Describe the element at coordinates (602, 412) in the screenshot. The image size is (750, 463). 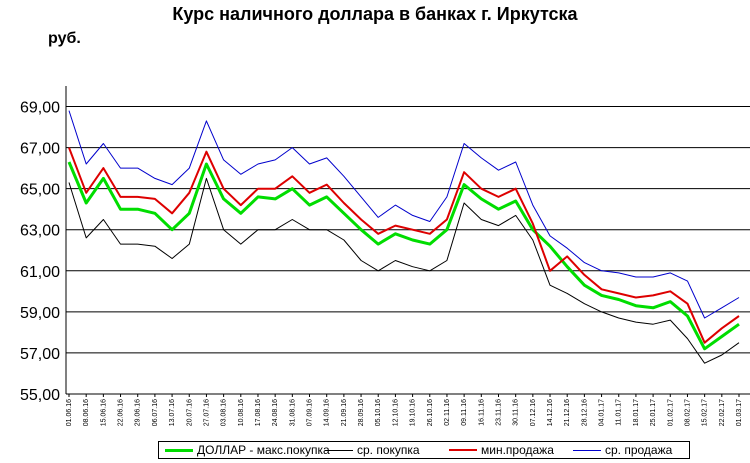
I see `x-tick-label: 04.01.17` at that location.